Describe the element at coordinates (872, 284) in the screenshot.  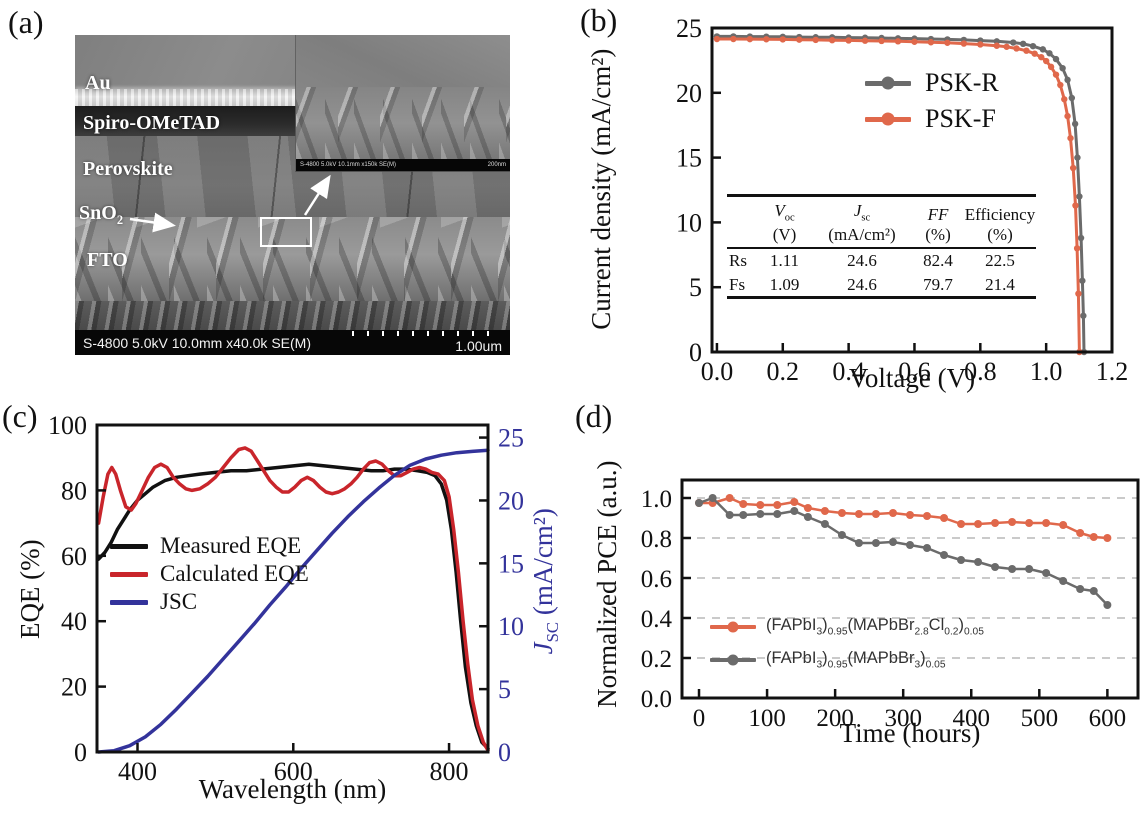
I see `table-row-fs: Fs 1.09 24.6 79.7 21.4` at that location.